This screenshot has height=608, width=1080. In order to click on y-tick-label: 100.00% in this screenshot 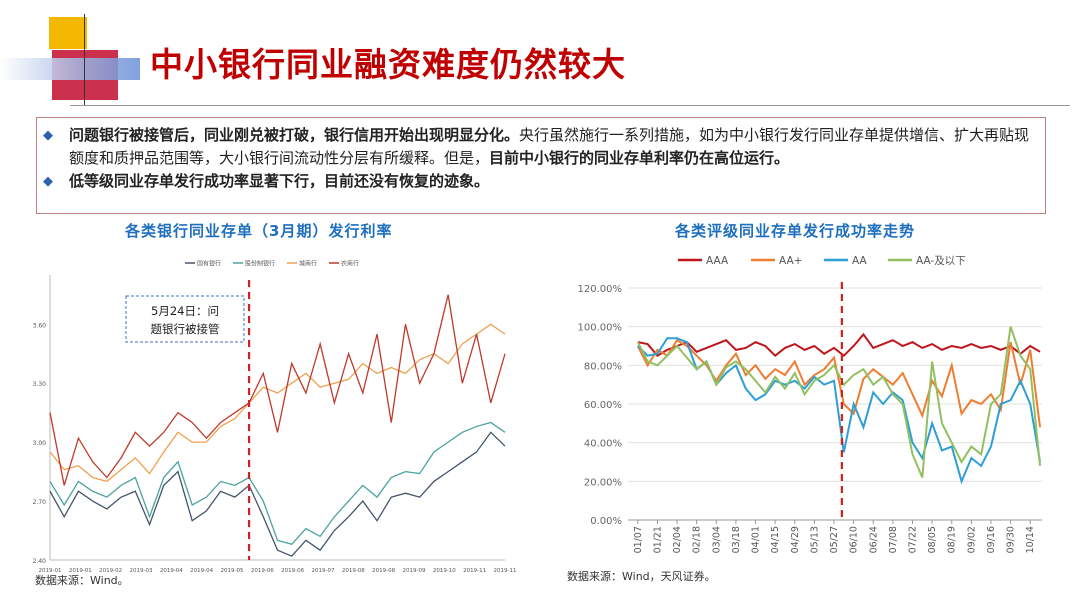, I will do `click(600, 328)`.